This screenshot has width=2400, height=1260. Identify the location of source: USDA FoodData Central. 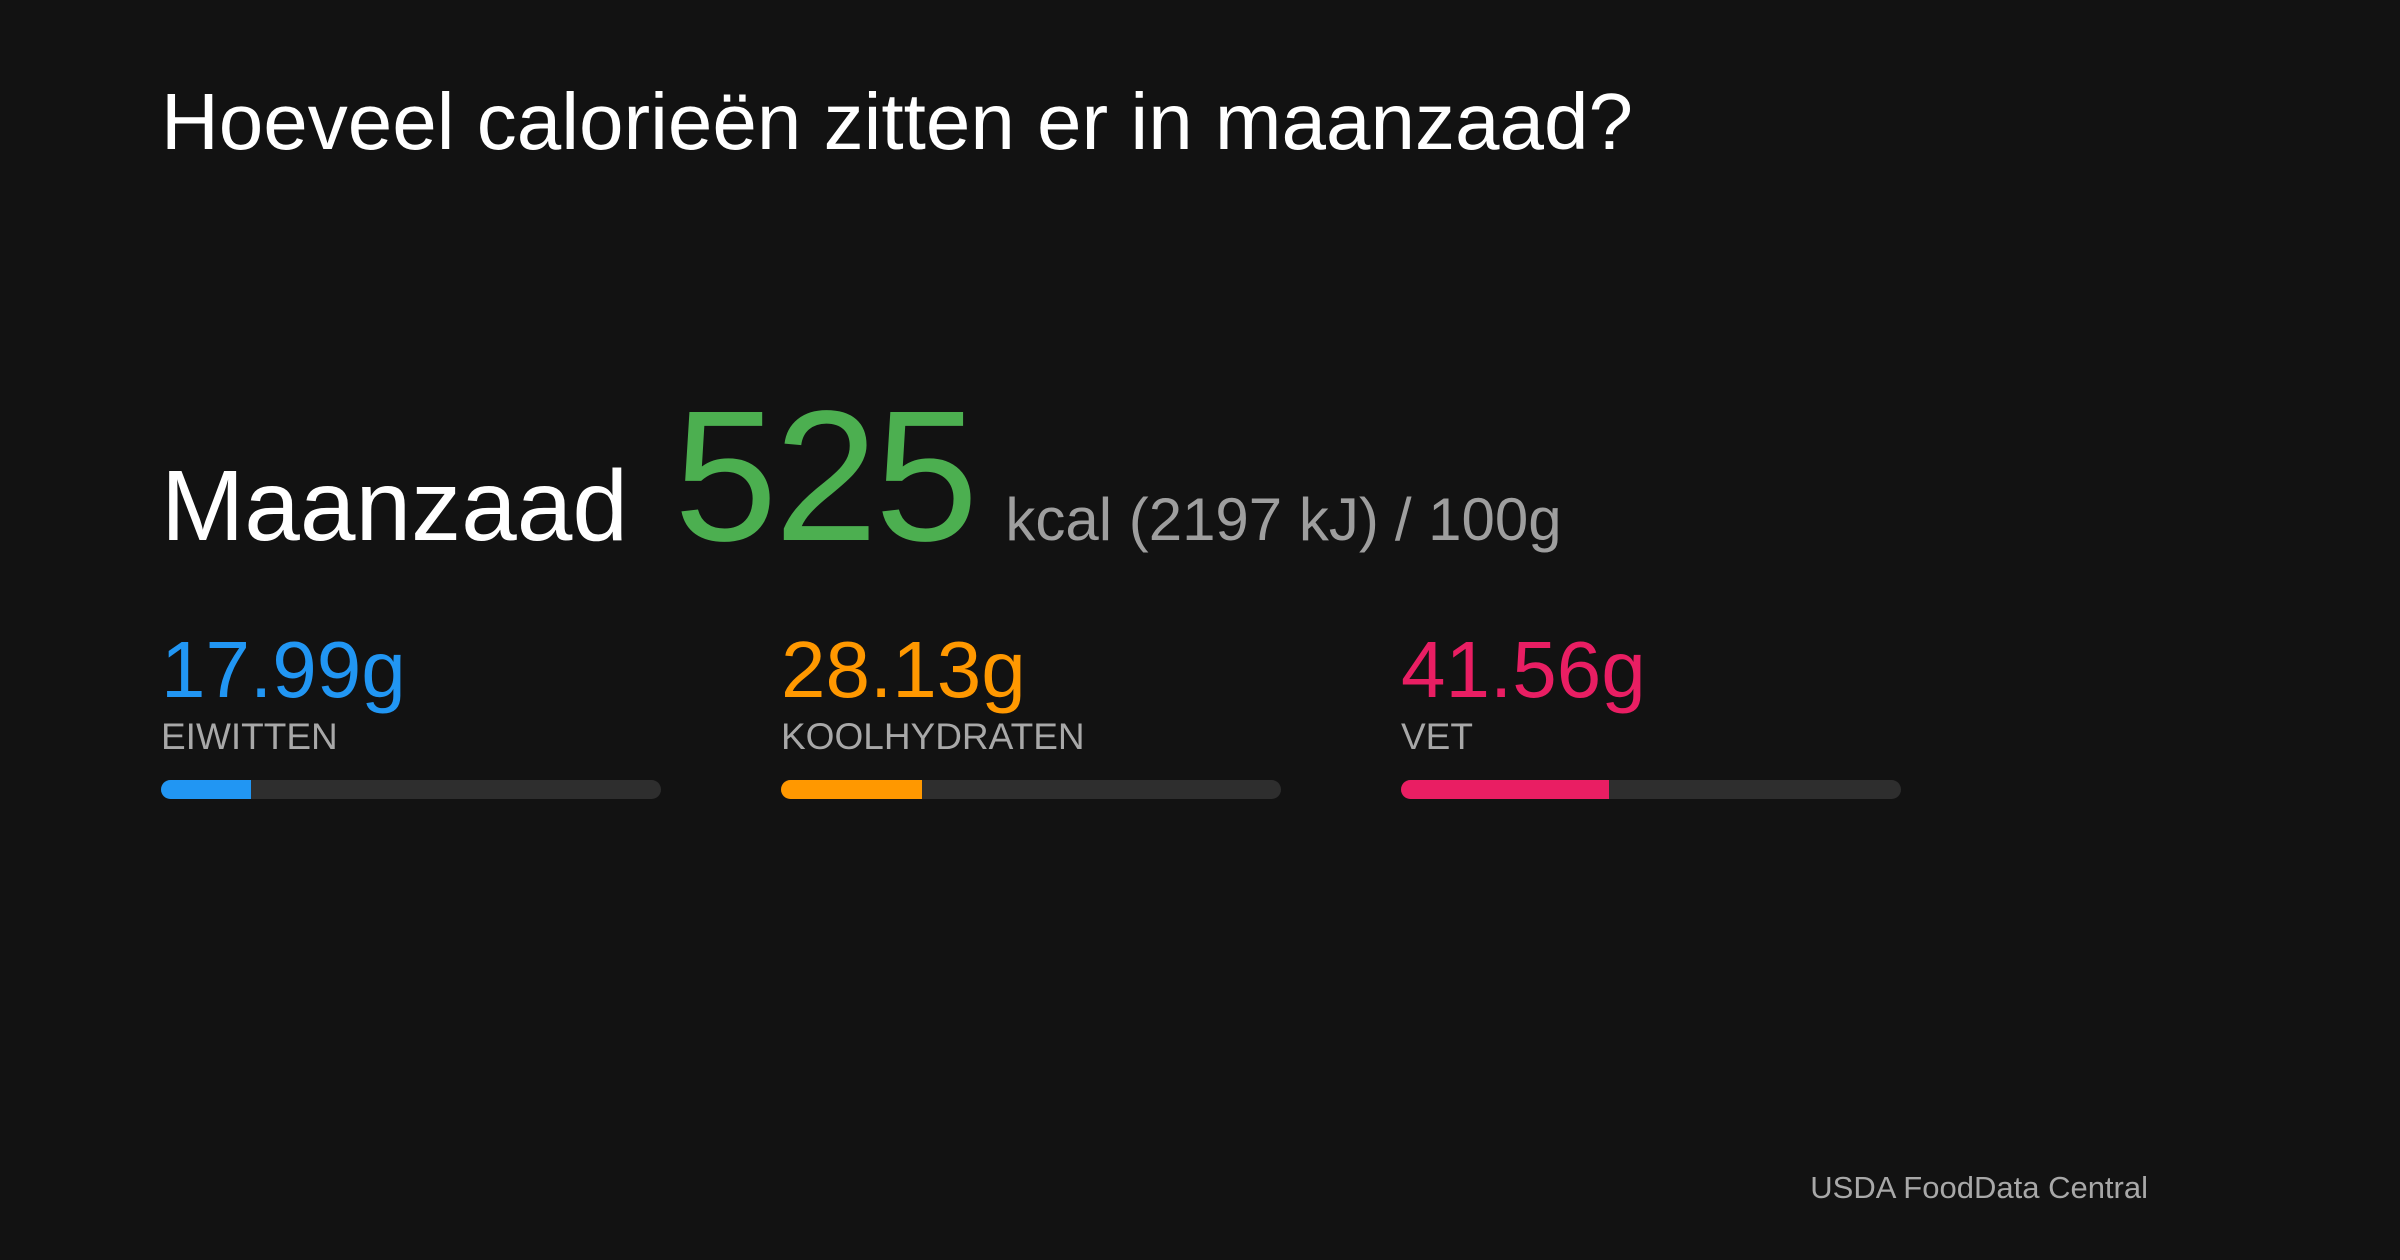
(1979, 1187).